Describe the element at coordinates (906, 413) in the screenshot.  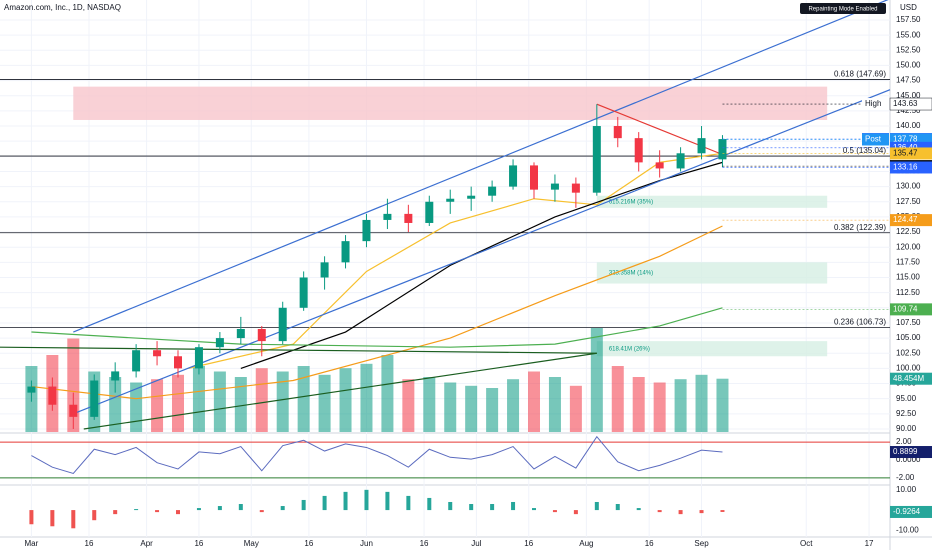
I see `y-tick-label: 92.50` at that location.